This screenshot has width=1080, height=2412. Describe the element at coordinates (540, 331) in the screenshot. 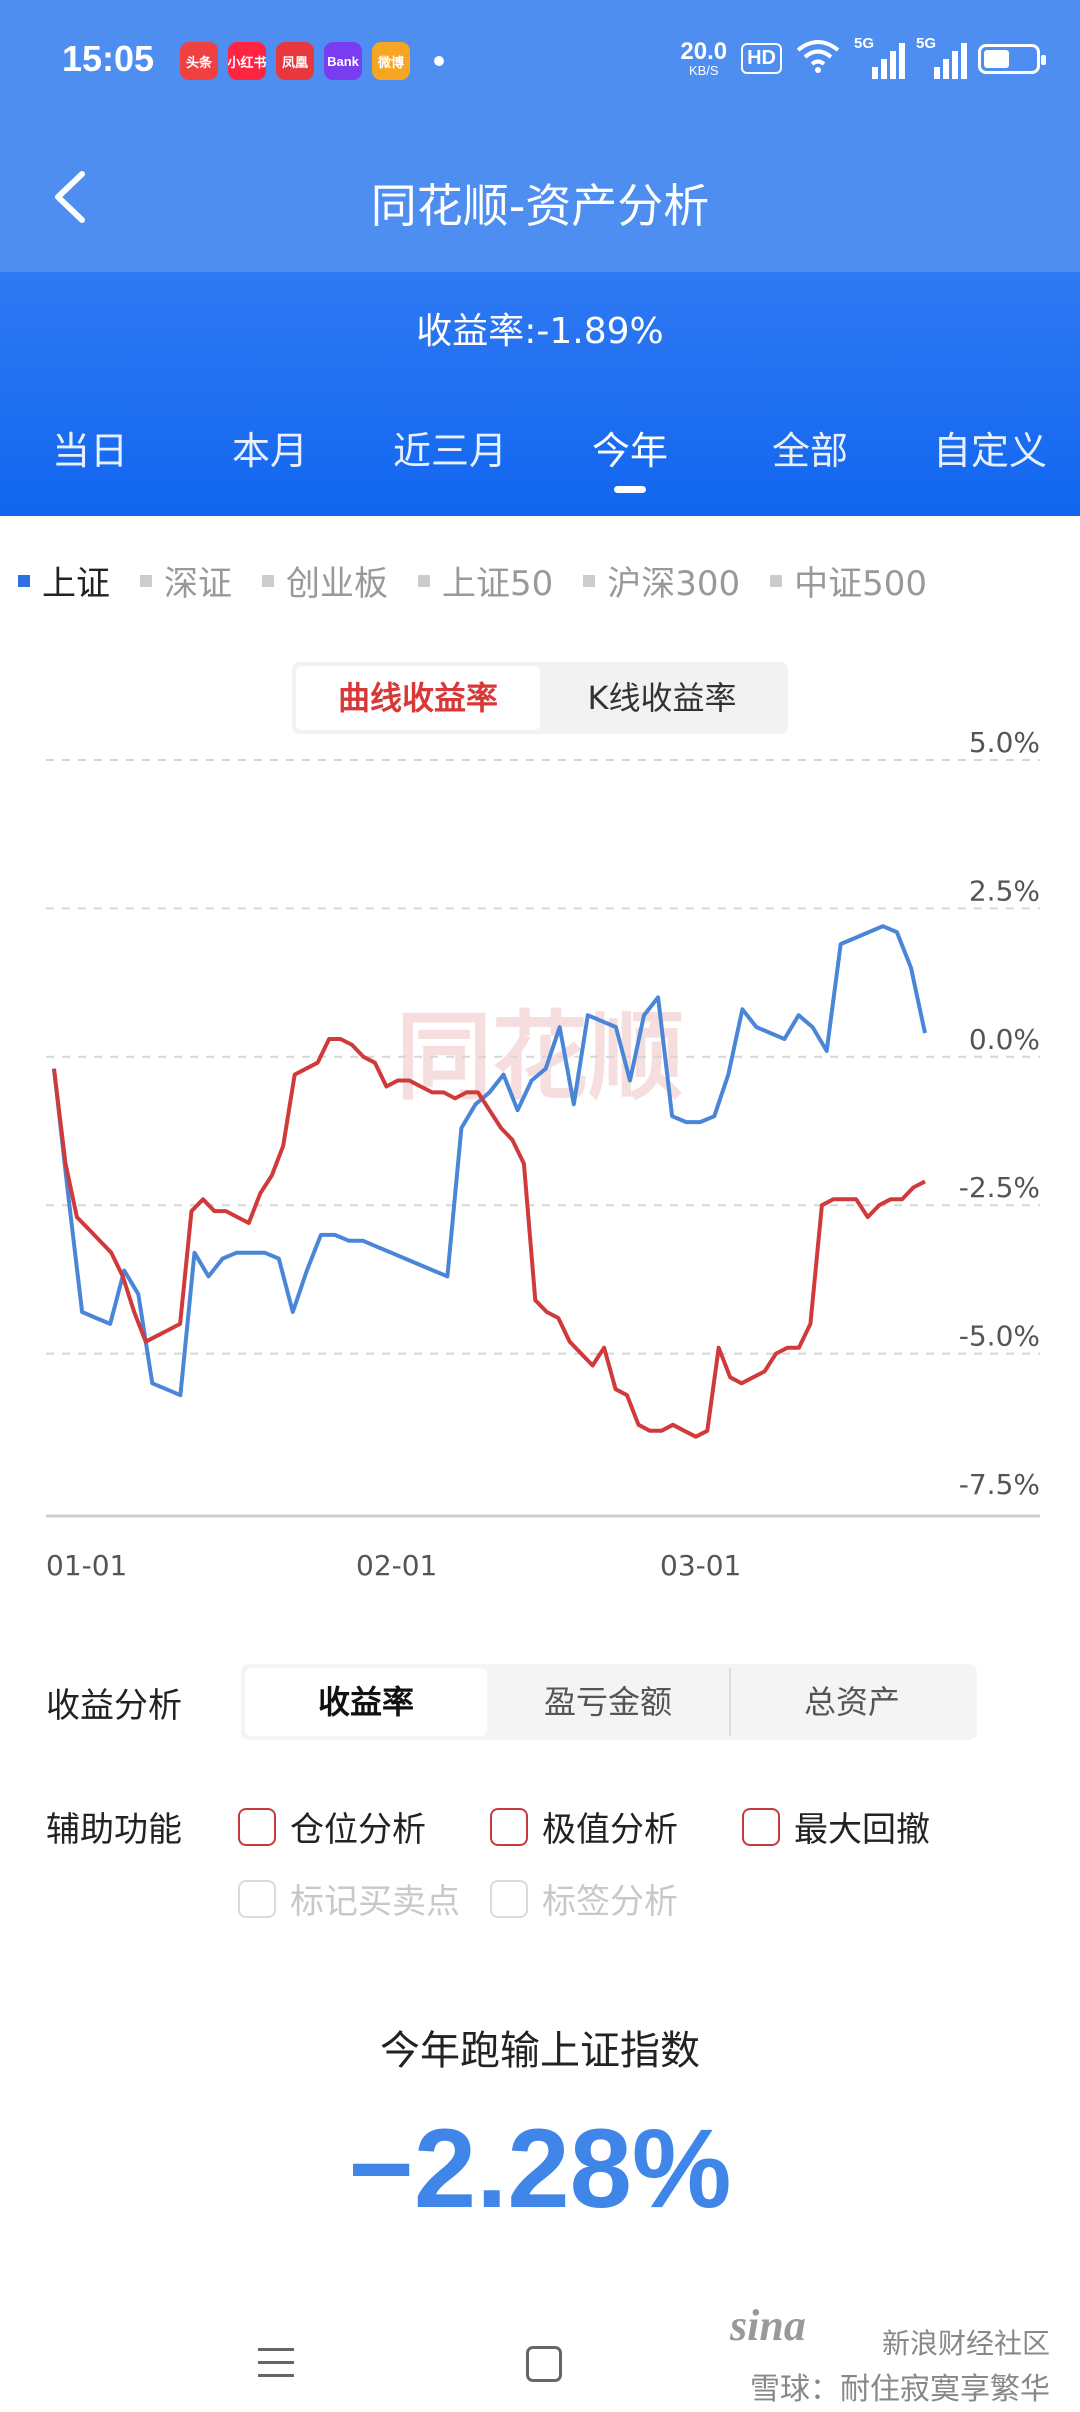

I see `return-rate: 收益率:-1.89%` at that location.